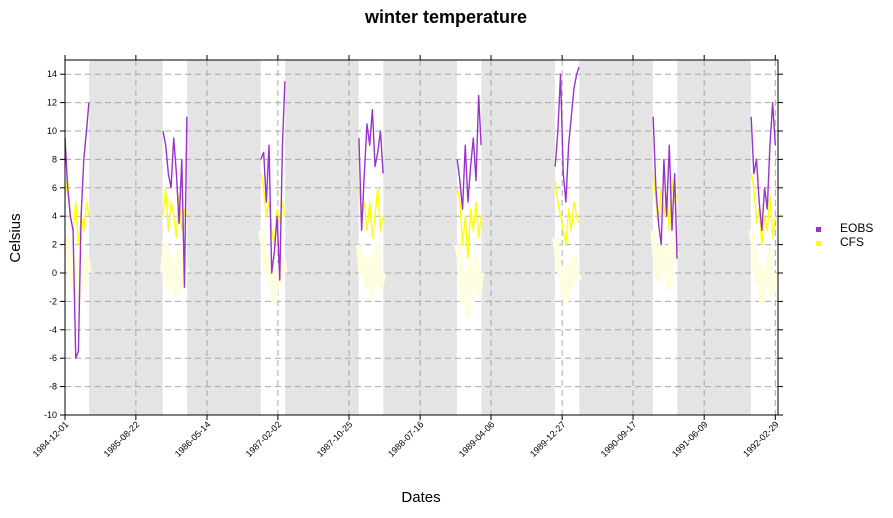 The width and height of the screenshot is (893, 518). What do you see at coordinates (52, 74) in the screenshot?
I see `y-tick-label: 14` at bounding box center [52, 74].